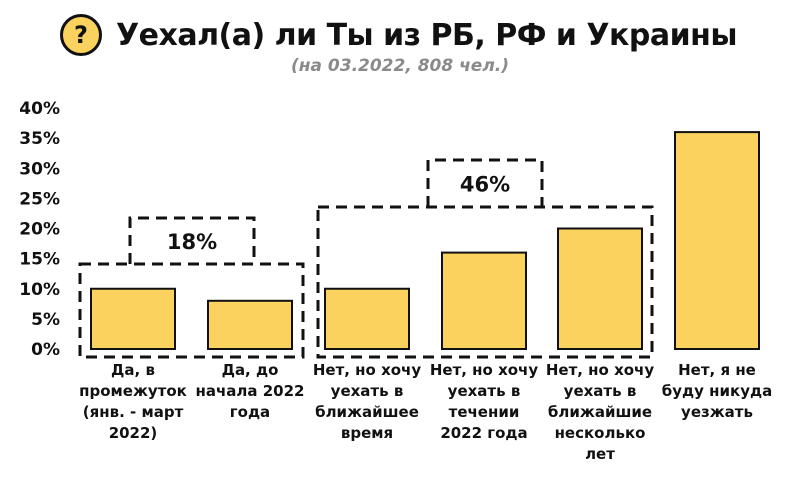 Image resolution: width=800 pixels, height=480 pixels. I want to click on x-category-label-line: ближайшее, so click(367, 412).